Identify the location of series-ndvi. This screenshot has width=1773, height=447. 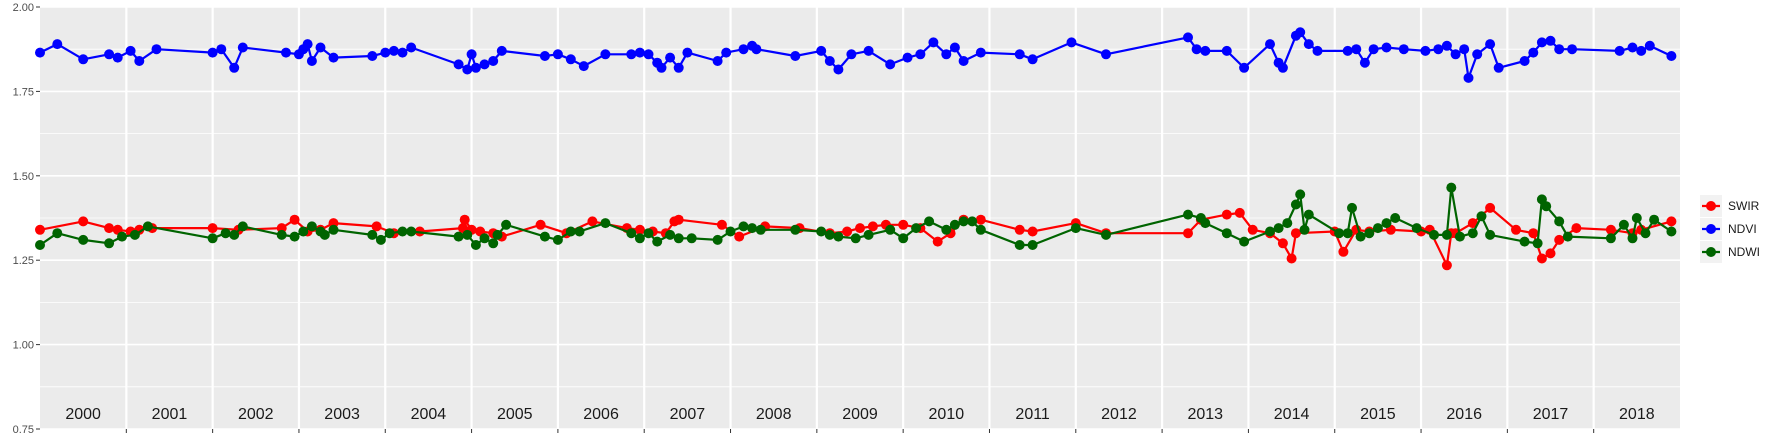
(856, 55).